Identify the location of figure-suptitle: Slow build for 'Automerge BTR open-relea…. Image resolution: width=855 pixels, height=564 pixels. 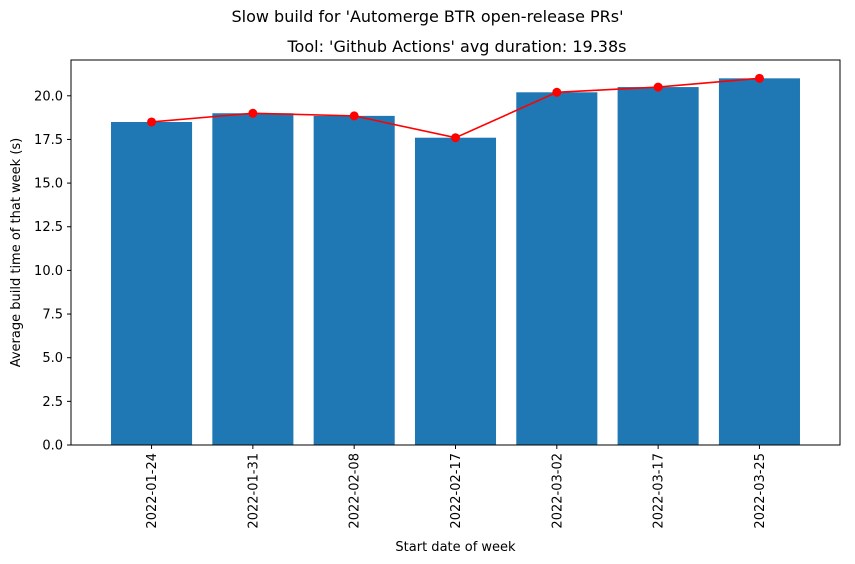
(427, 16).